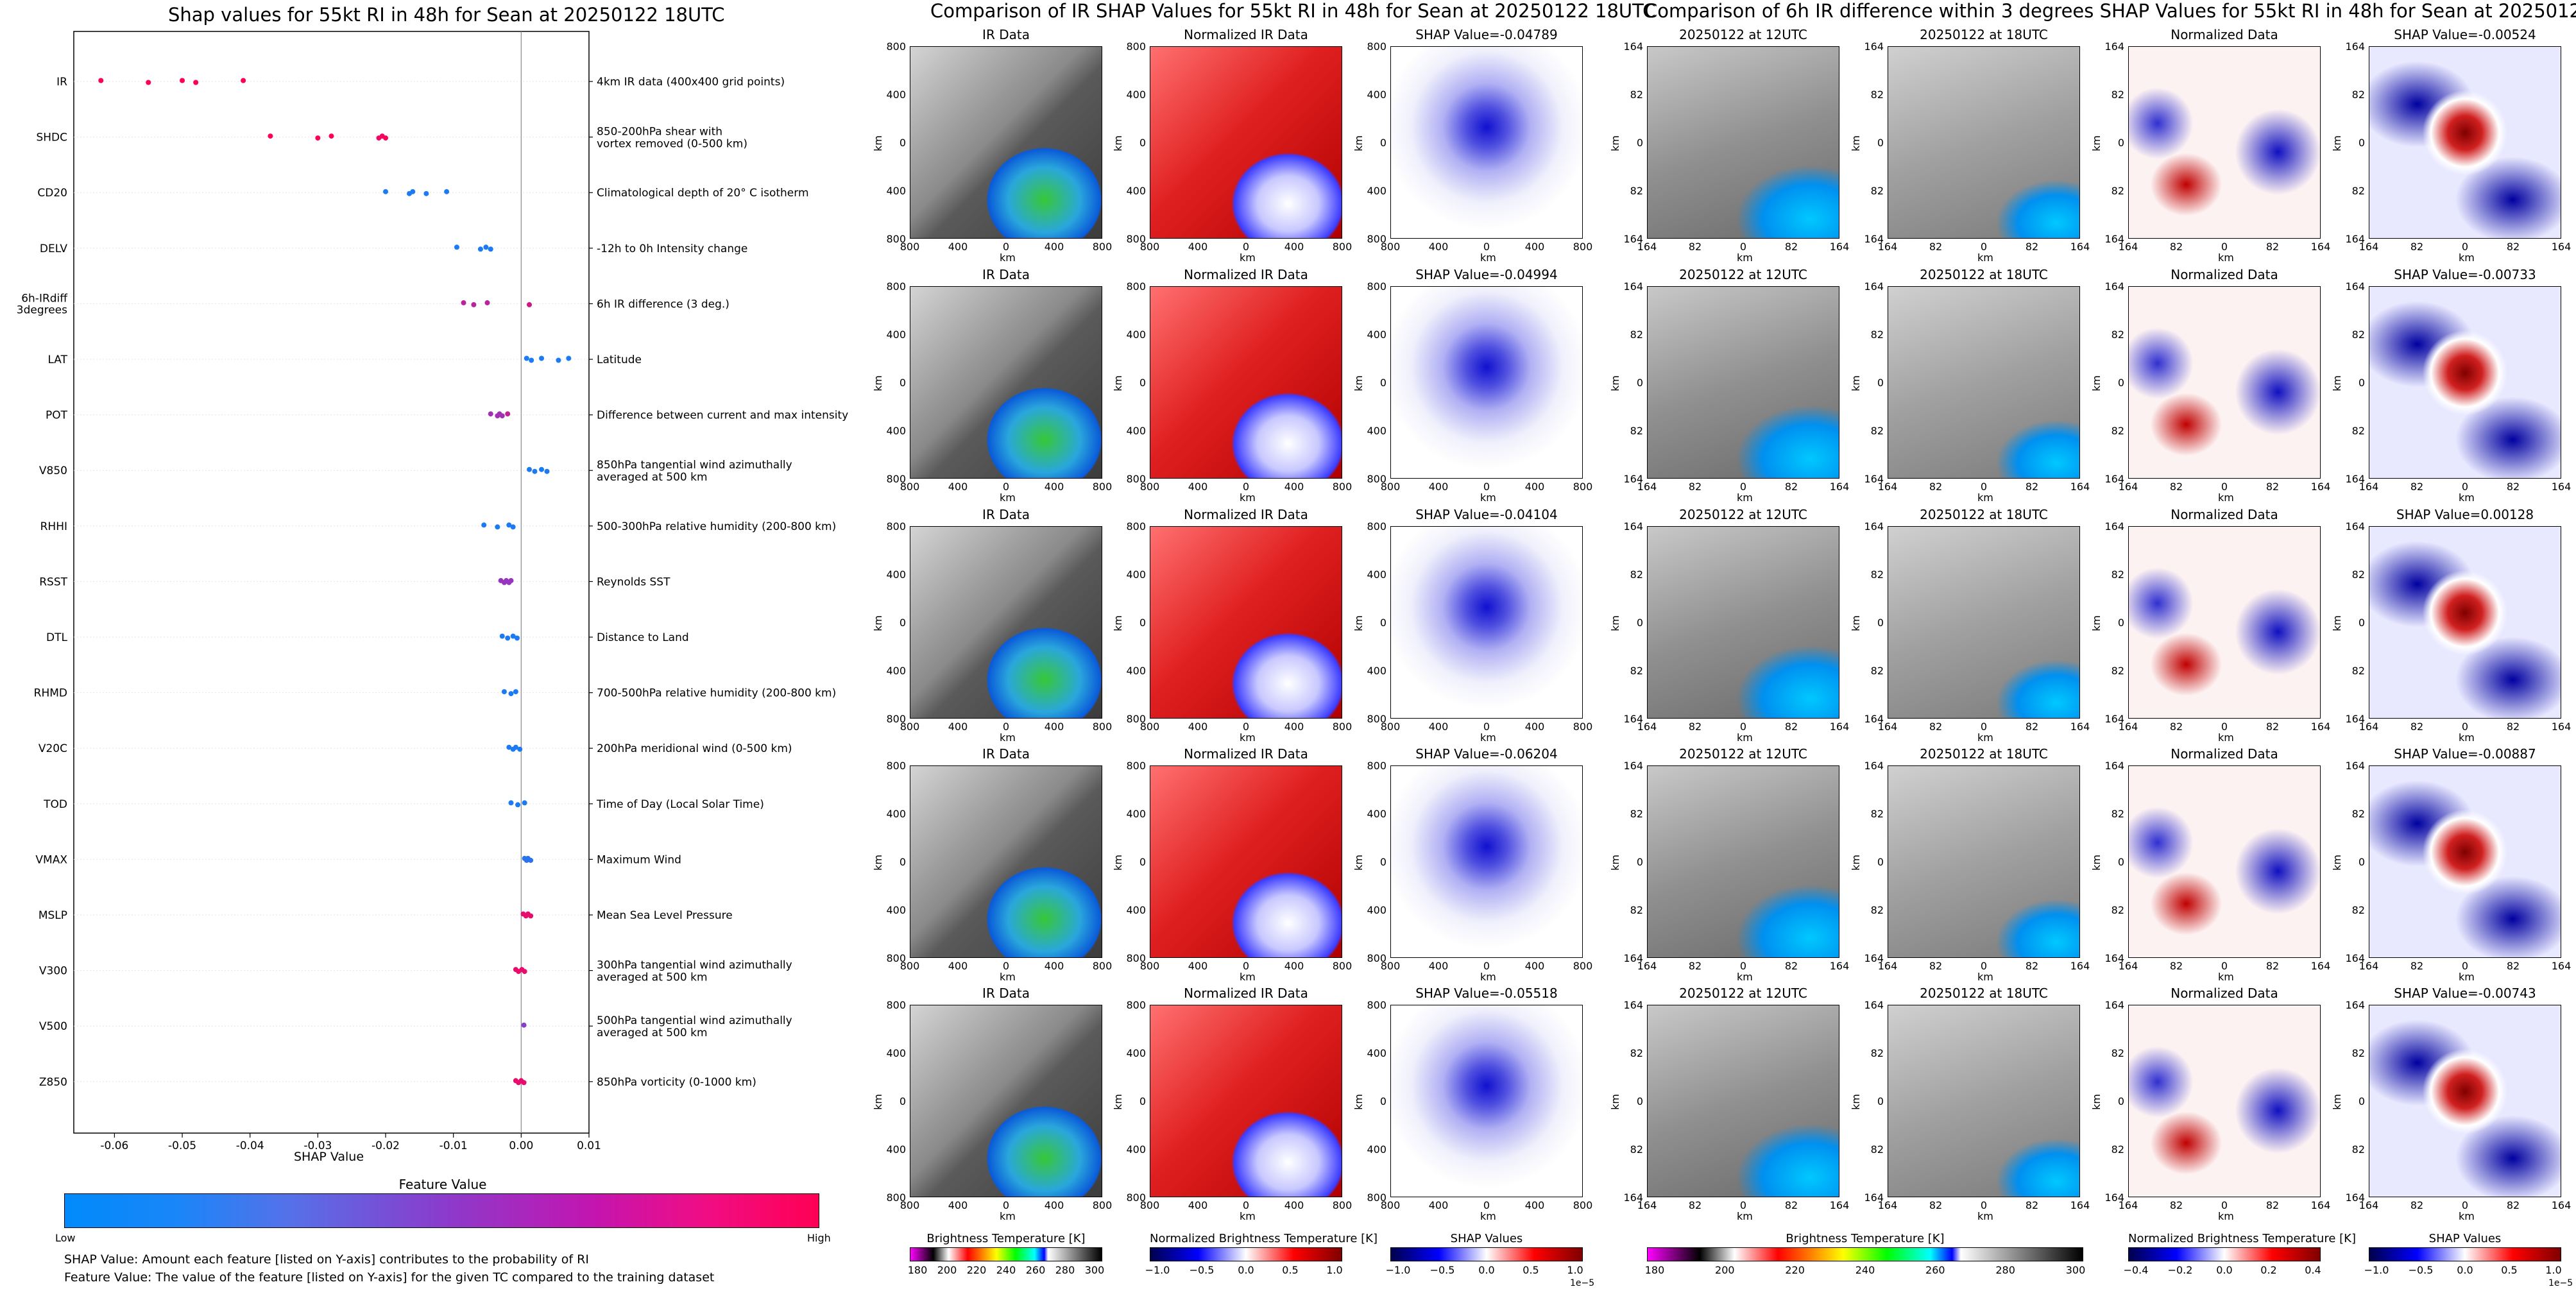 The height and width of the screenshot is (1289, 2576). Describe the element at coordinates (53, 471) in the screenshot. I see `feature-name-label: V850` at that location.